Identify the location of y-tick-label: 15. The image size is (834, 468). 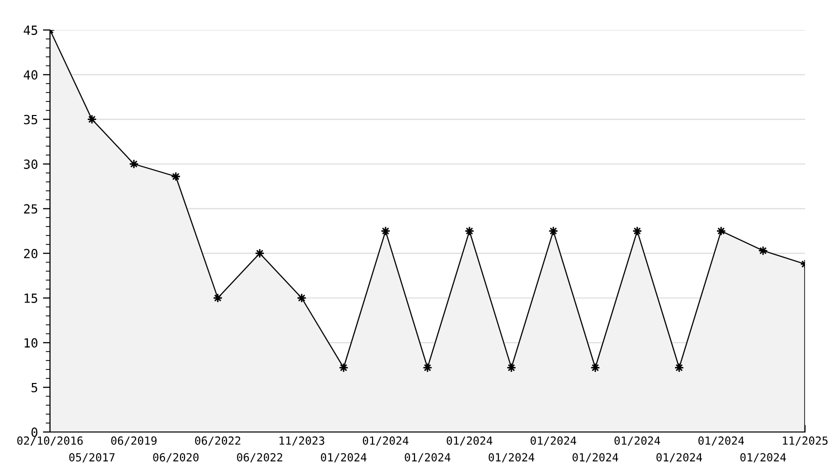
(31, 298).